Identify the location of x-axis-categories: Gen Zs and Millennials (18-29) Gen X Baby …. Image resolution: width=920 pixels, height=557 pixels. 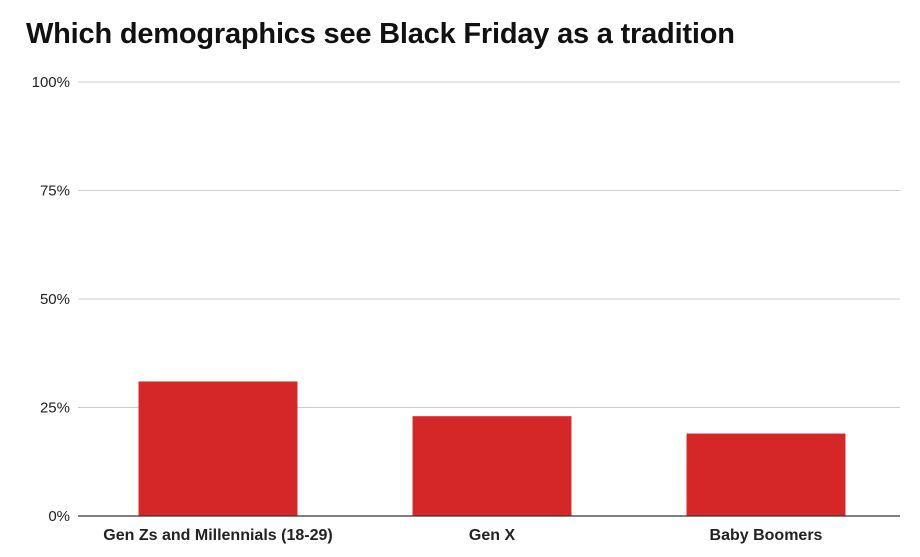
(462, 535).